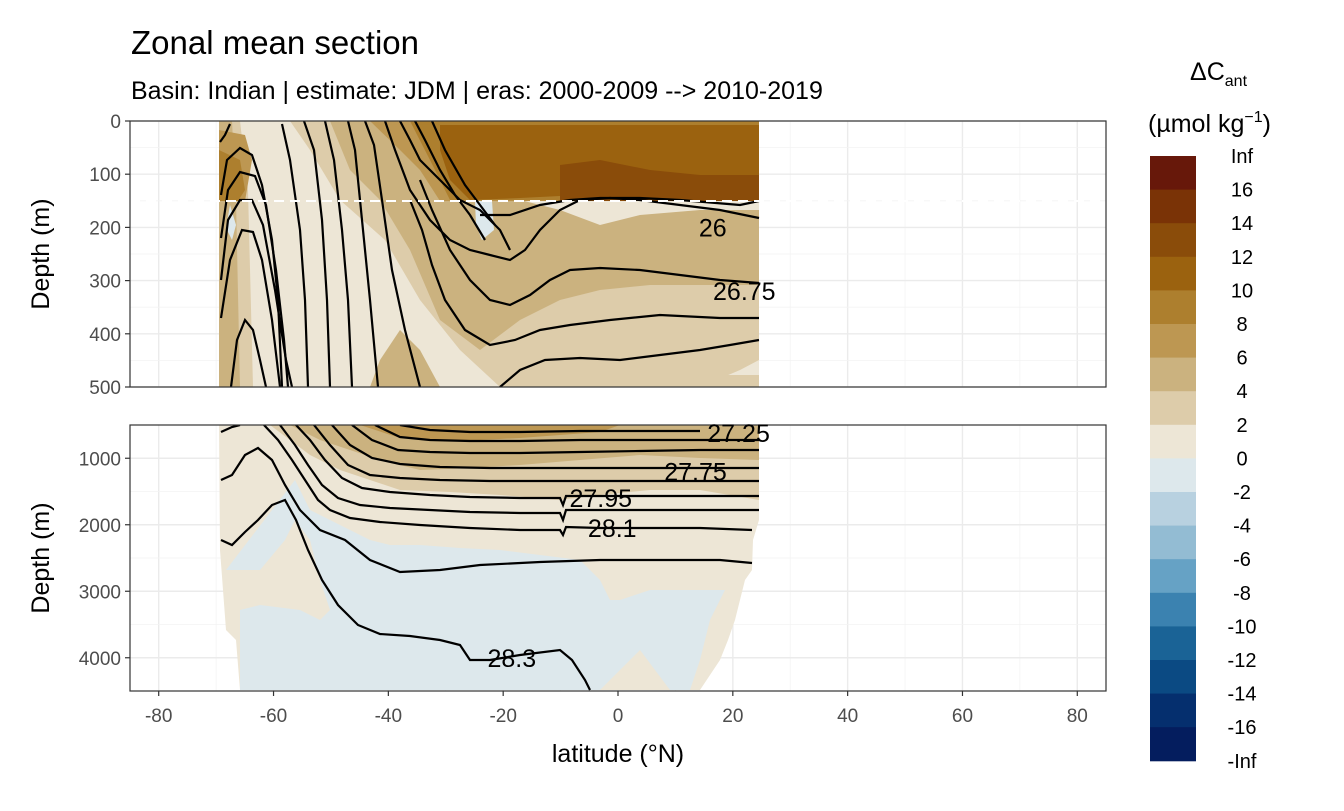 This screenshot has height=811, width=1344. I want to click on lower-field-negative, so click(475, 585).